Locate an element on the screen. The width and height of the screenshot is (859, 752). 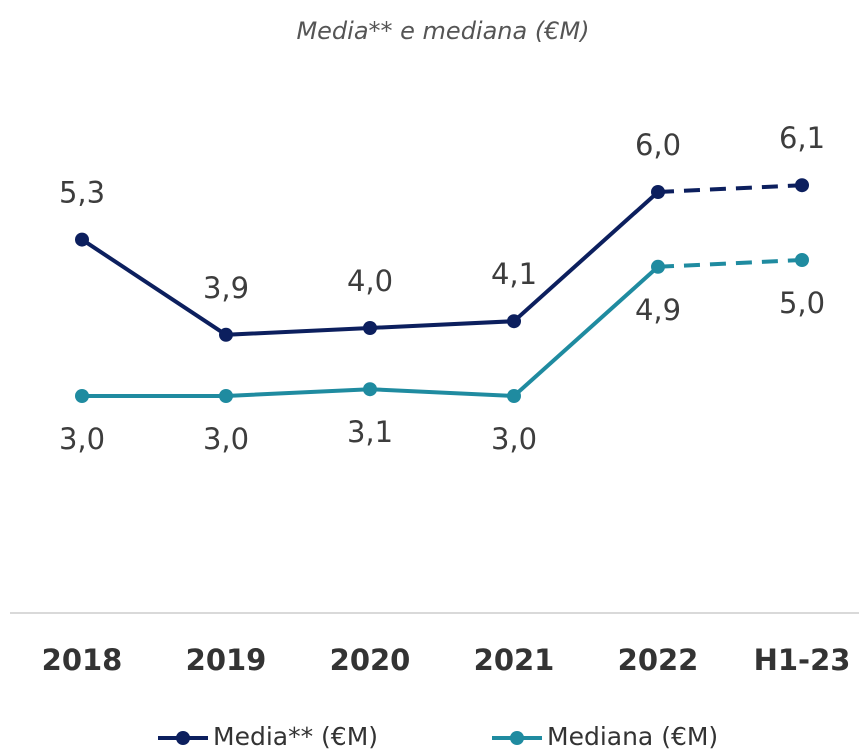
x-tick-label: 2022 is located at coordinates (658, 660).